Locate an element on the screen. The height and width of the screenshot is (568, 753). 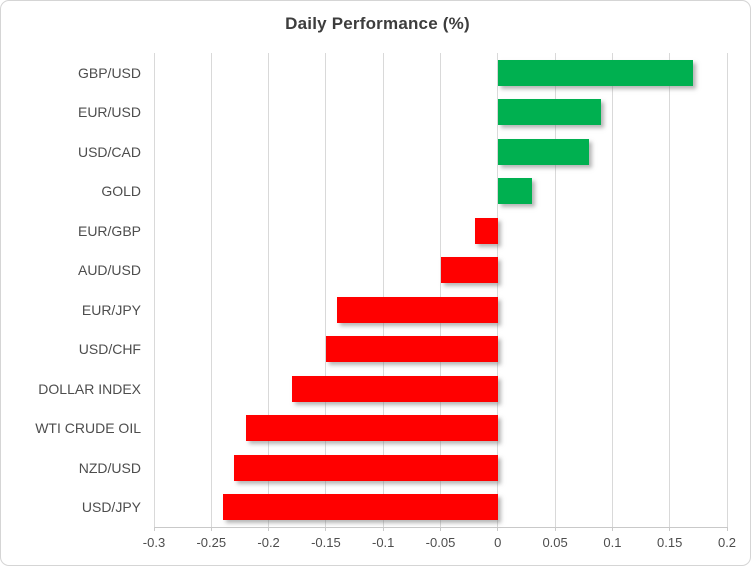
bar-usd-jpy is located at coordinates (360, 507).